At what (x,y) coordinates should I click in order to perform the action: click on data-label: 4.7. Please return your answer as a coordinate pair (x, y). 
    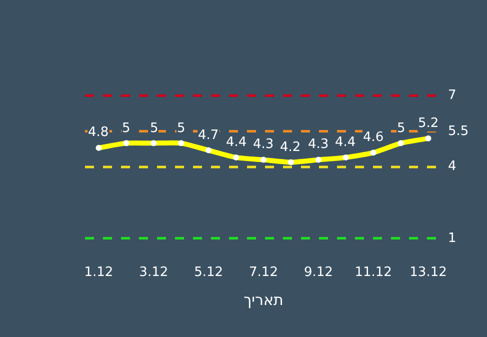
    Looking at the image, I should click on (208, 135).